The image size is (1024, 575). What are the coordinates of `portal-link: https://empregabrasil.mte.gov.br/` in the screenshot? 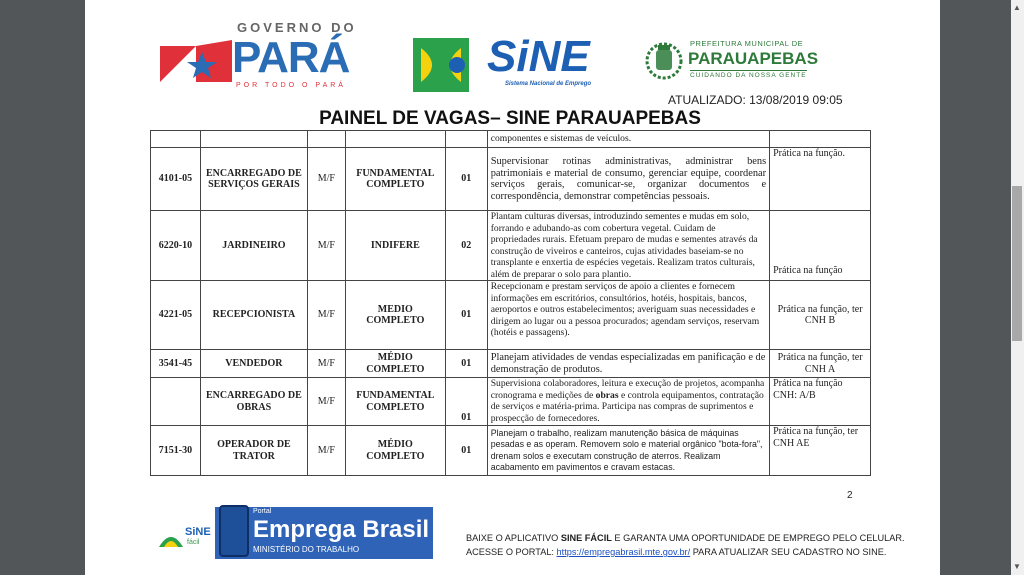 It's located at (623, 552).